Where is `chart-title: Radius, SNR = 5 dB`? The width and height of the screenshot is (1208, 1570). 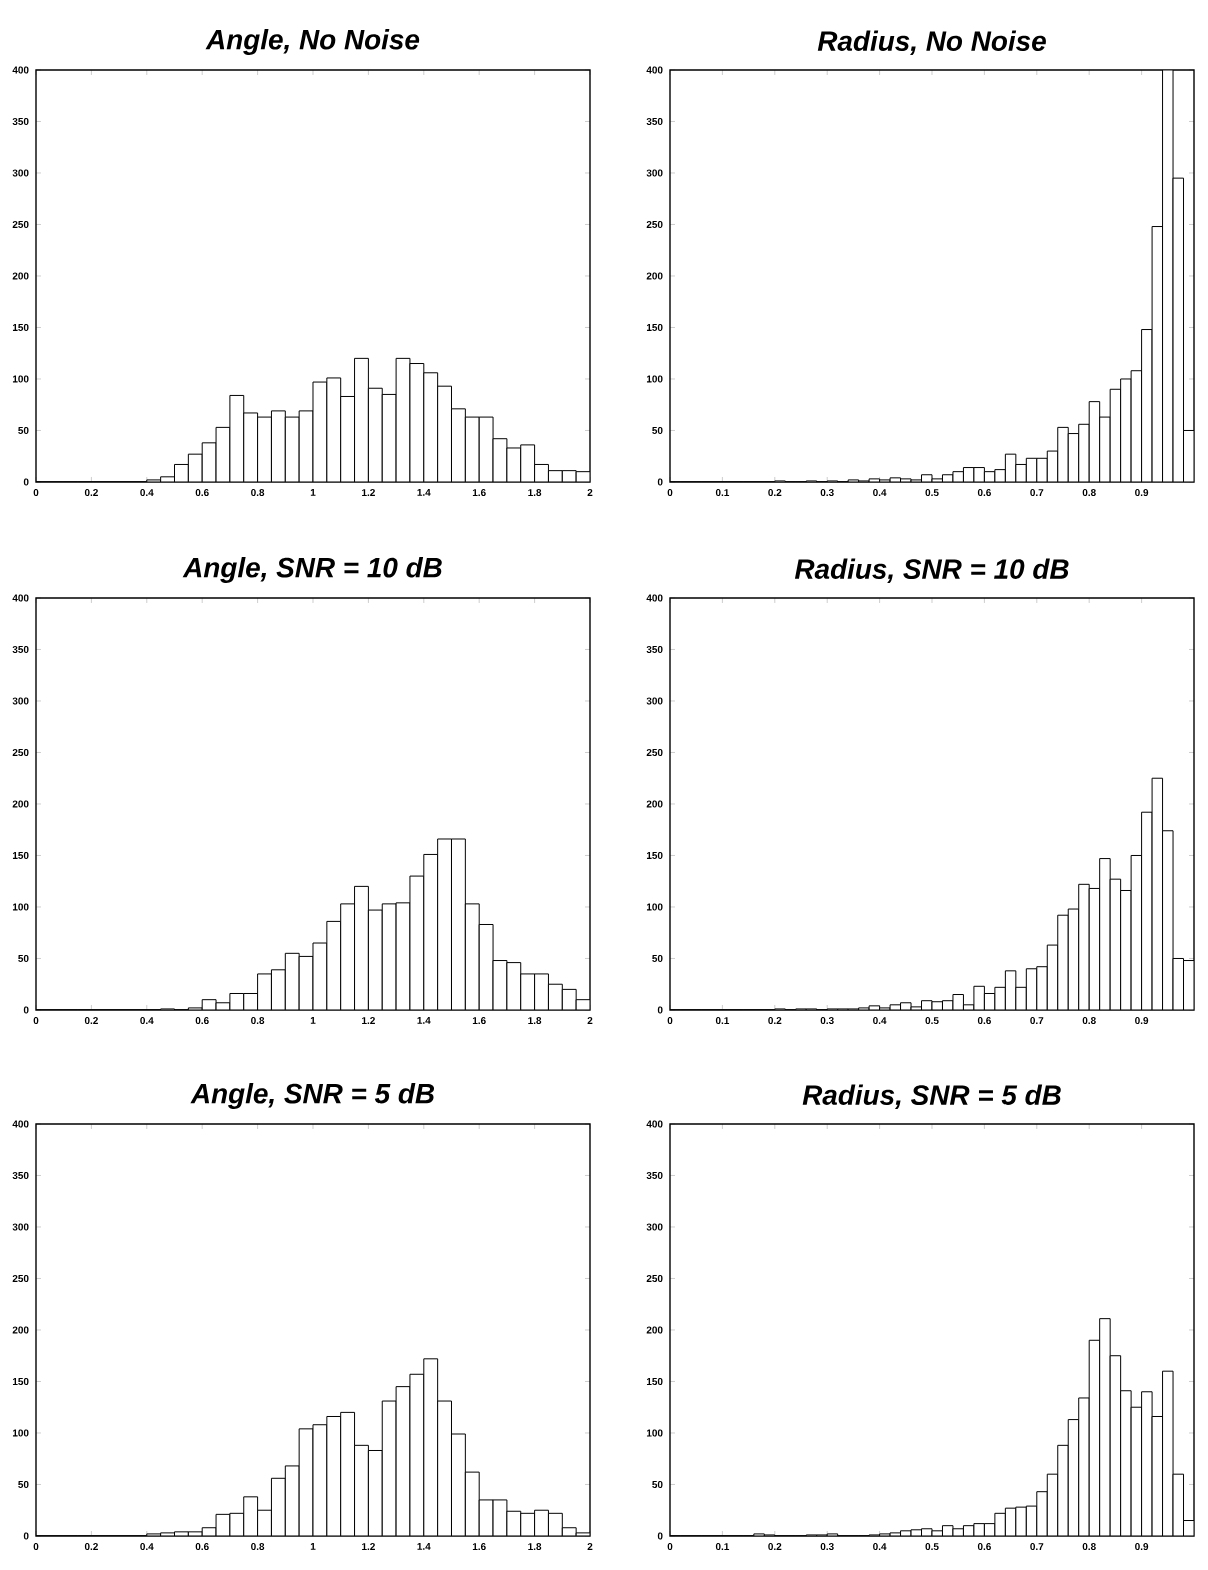 chart-title: Radius, SNR = 5 dB is located at coordinates (931, 1096).